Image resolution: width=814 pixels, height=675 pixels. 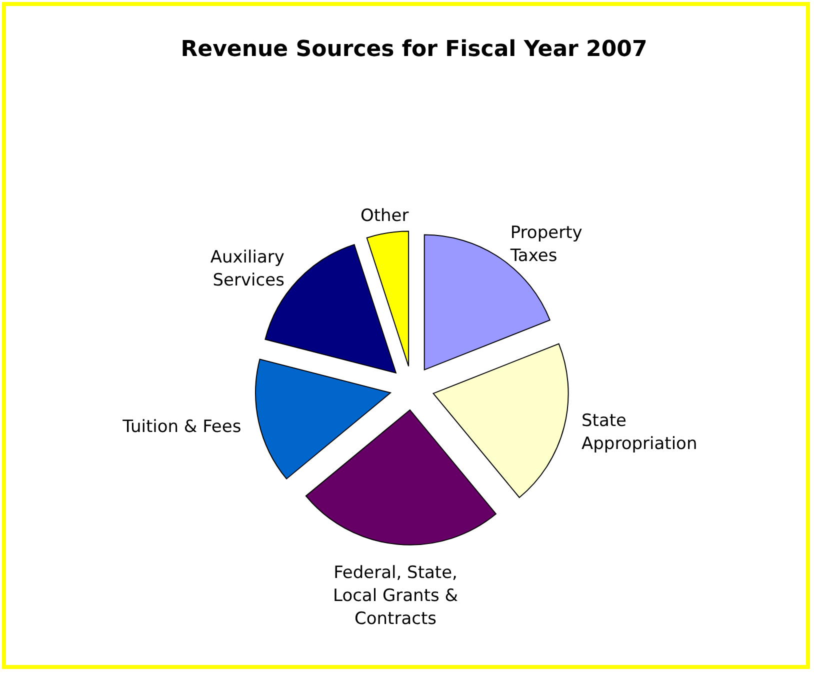 I want to click on slice-label: Federal, State, Local Grants & Contracts, so click(x=395, y=596).